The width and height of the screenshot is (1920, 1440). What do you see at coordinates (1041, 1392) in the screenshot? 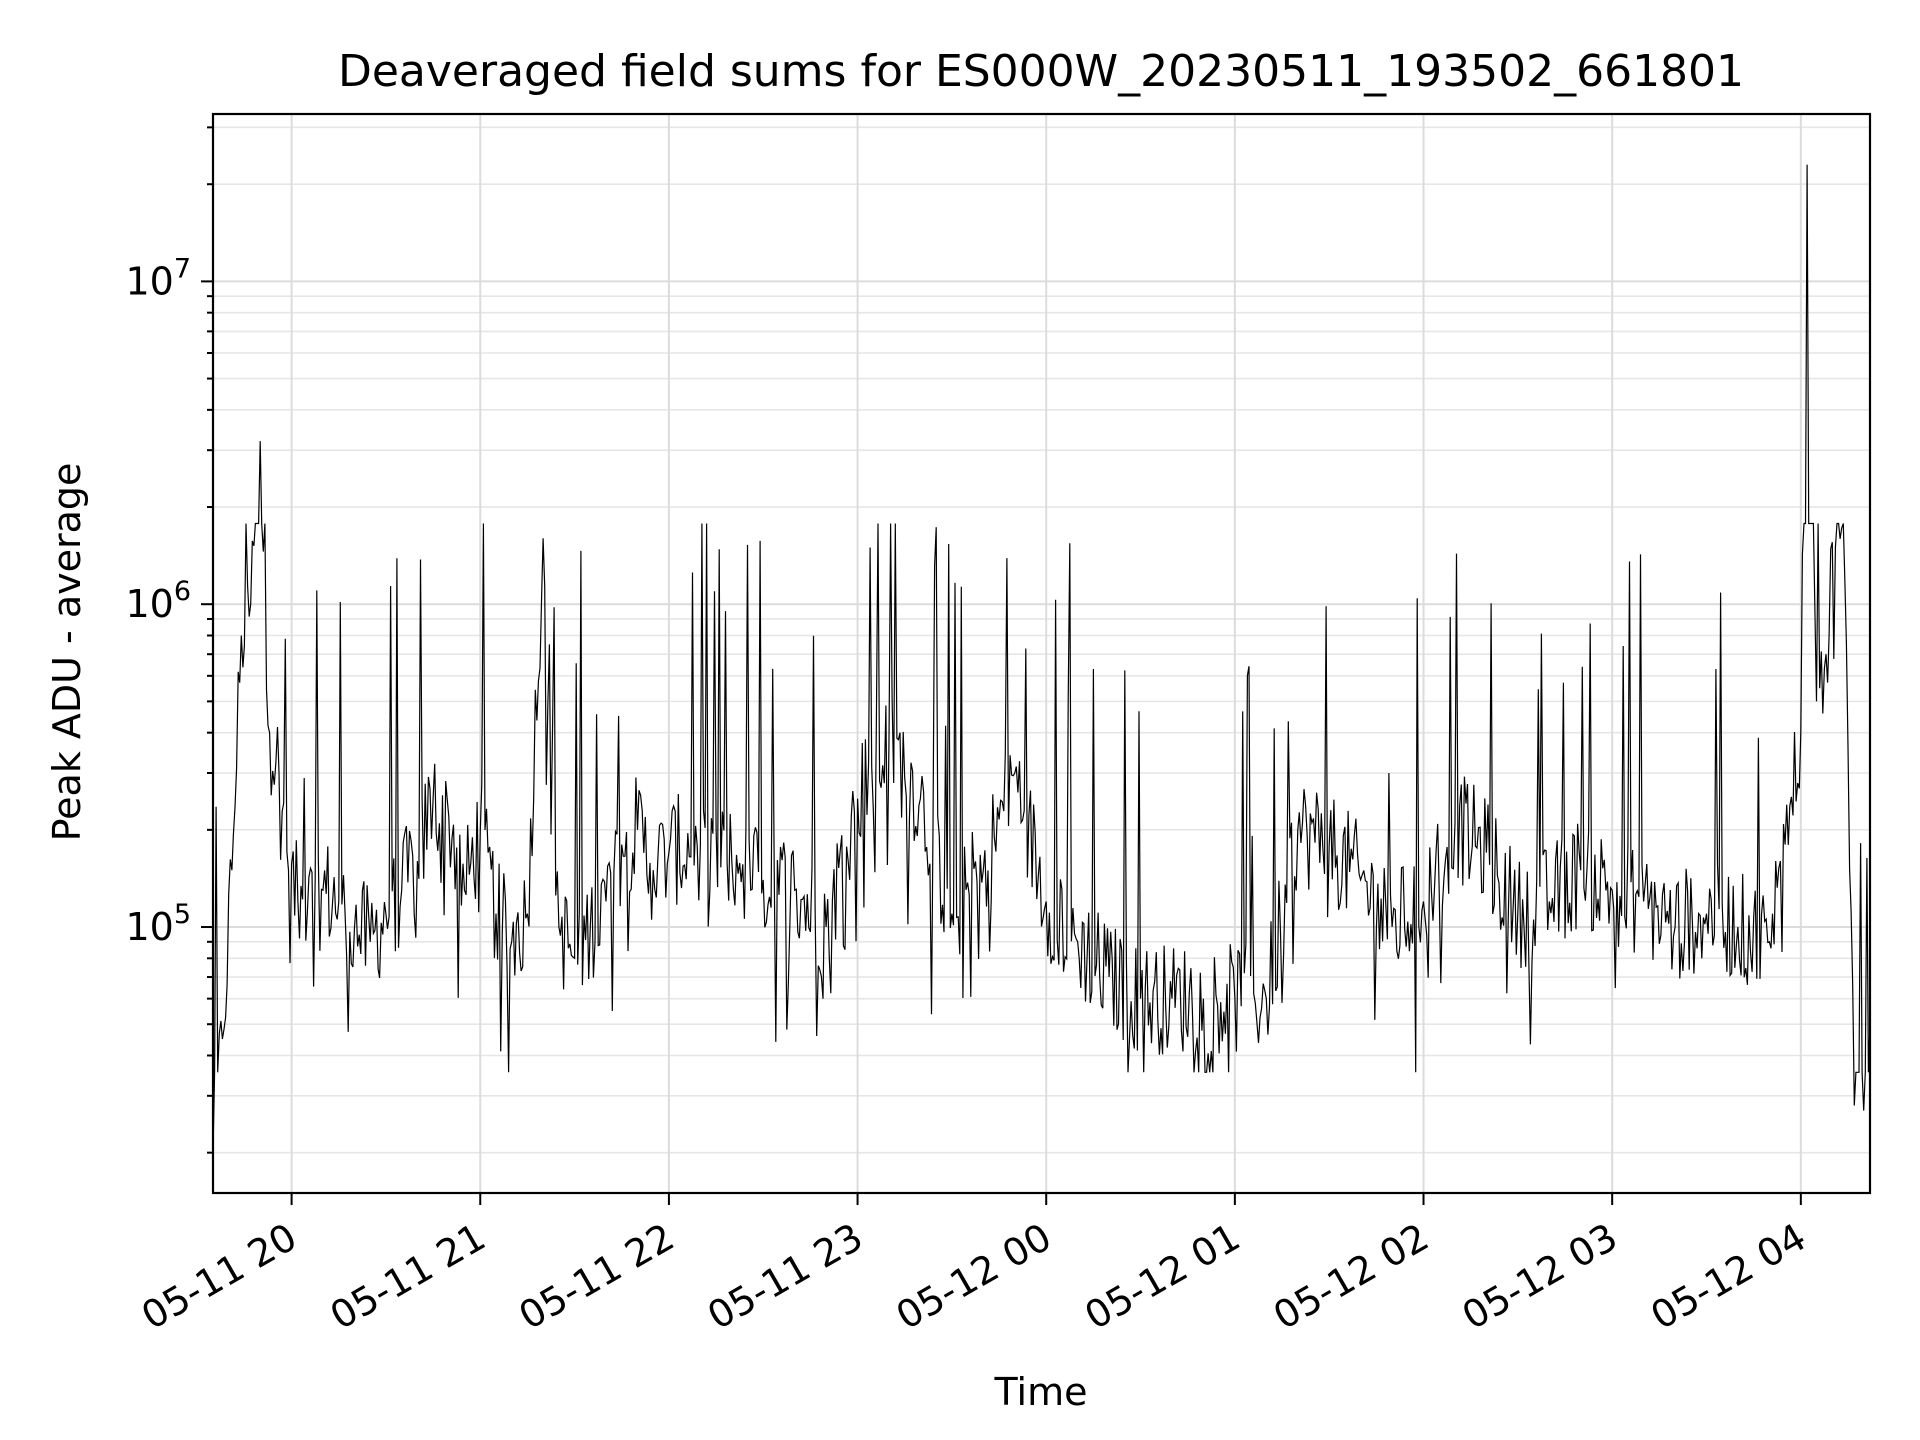
I see `x-axis-label: Time` at bounding box center [1041, 1392].